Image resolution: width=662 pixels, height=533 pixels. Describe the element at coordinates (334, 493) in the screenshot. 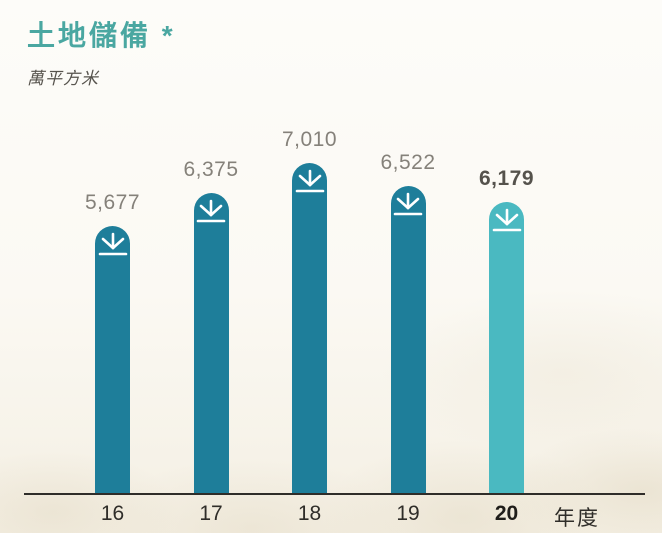

I see `x-axis-line` at that location.